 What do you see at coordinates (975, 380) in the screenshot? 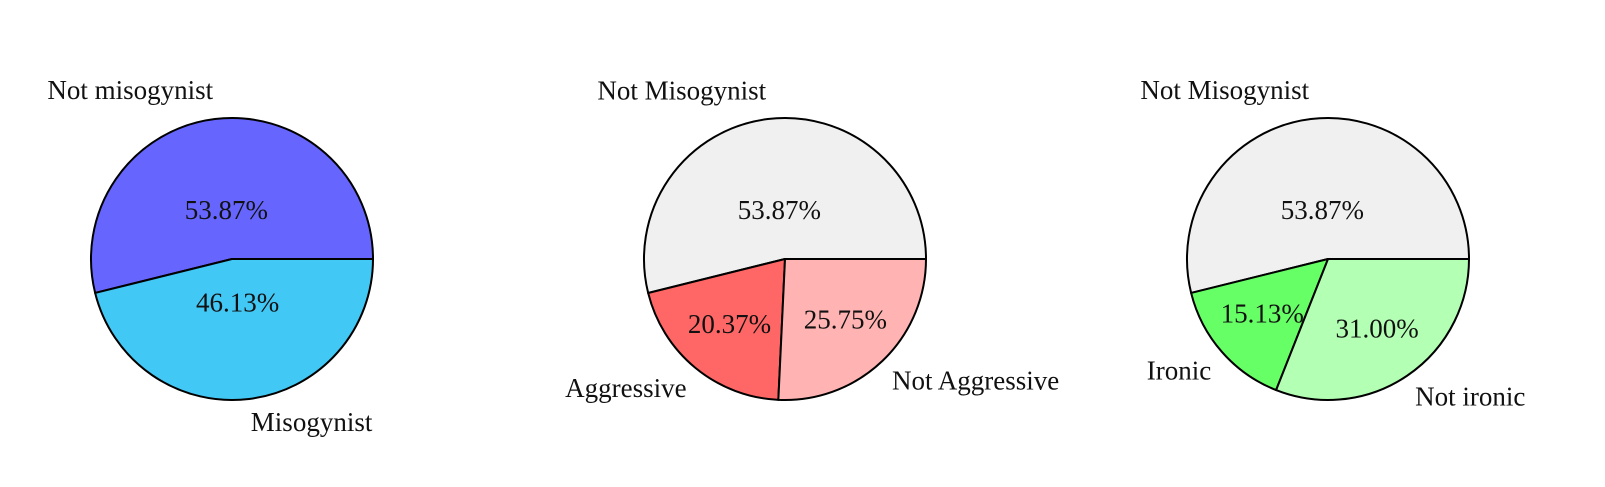
I see `slice-label: Not Aggressive` at bounding box center [975, 380].